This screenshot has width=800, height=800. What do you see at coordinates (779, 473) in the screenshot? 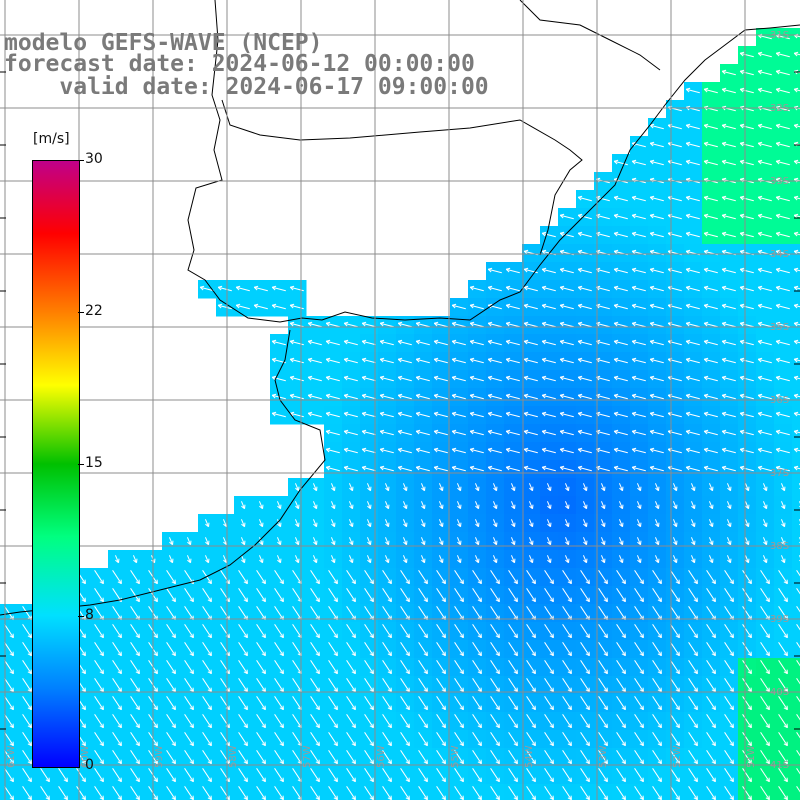
I see `lat-label: 37S` at bounding box center [779, 473].